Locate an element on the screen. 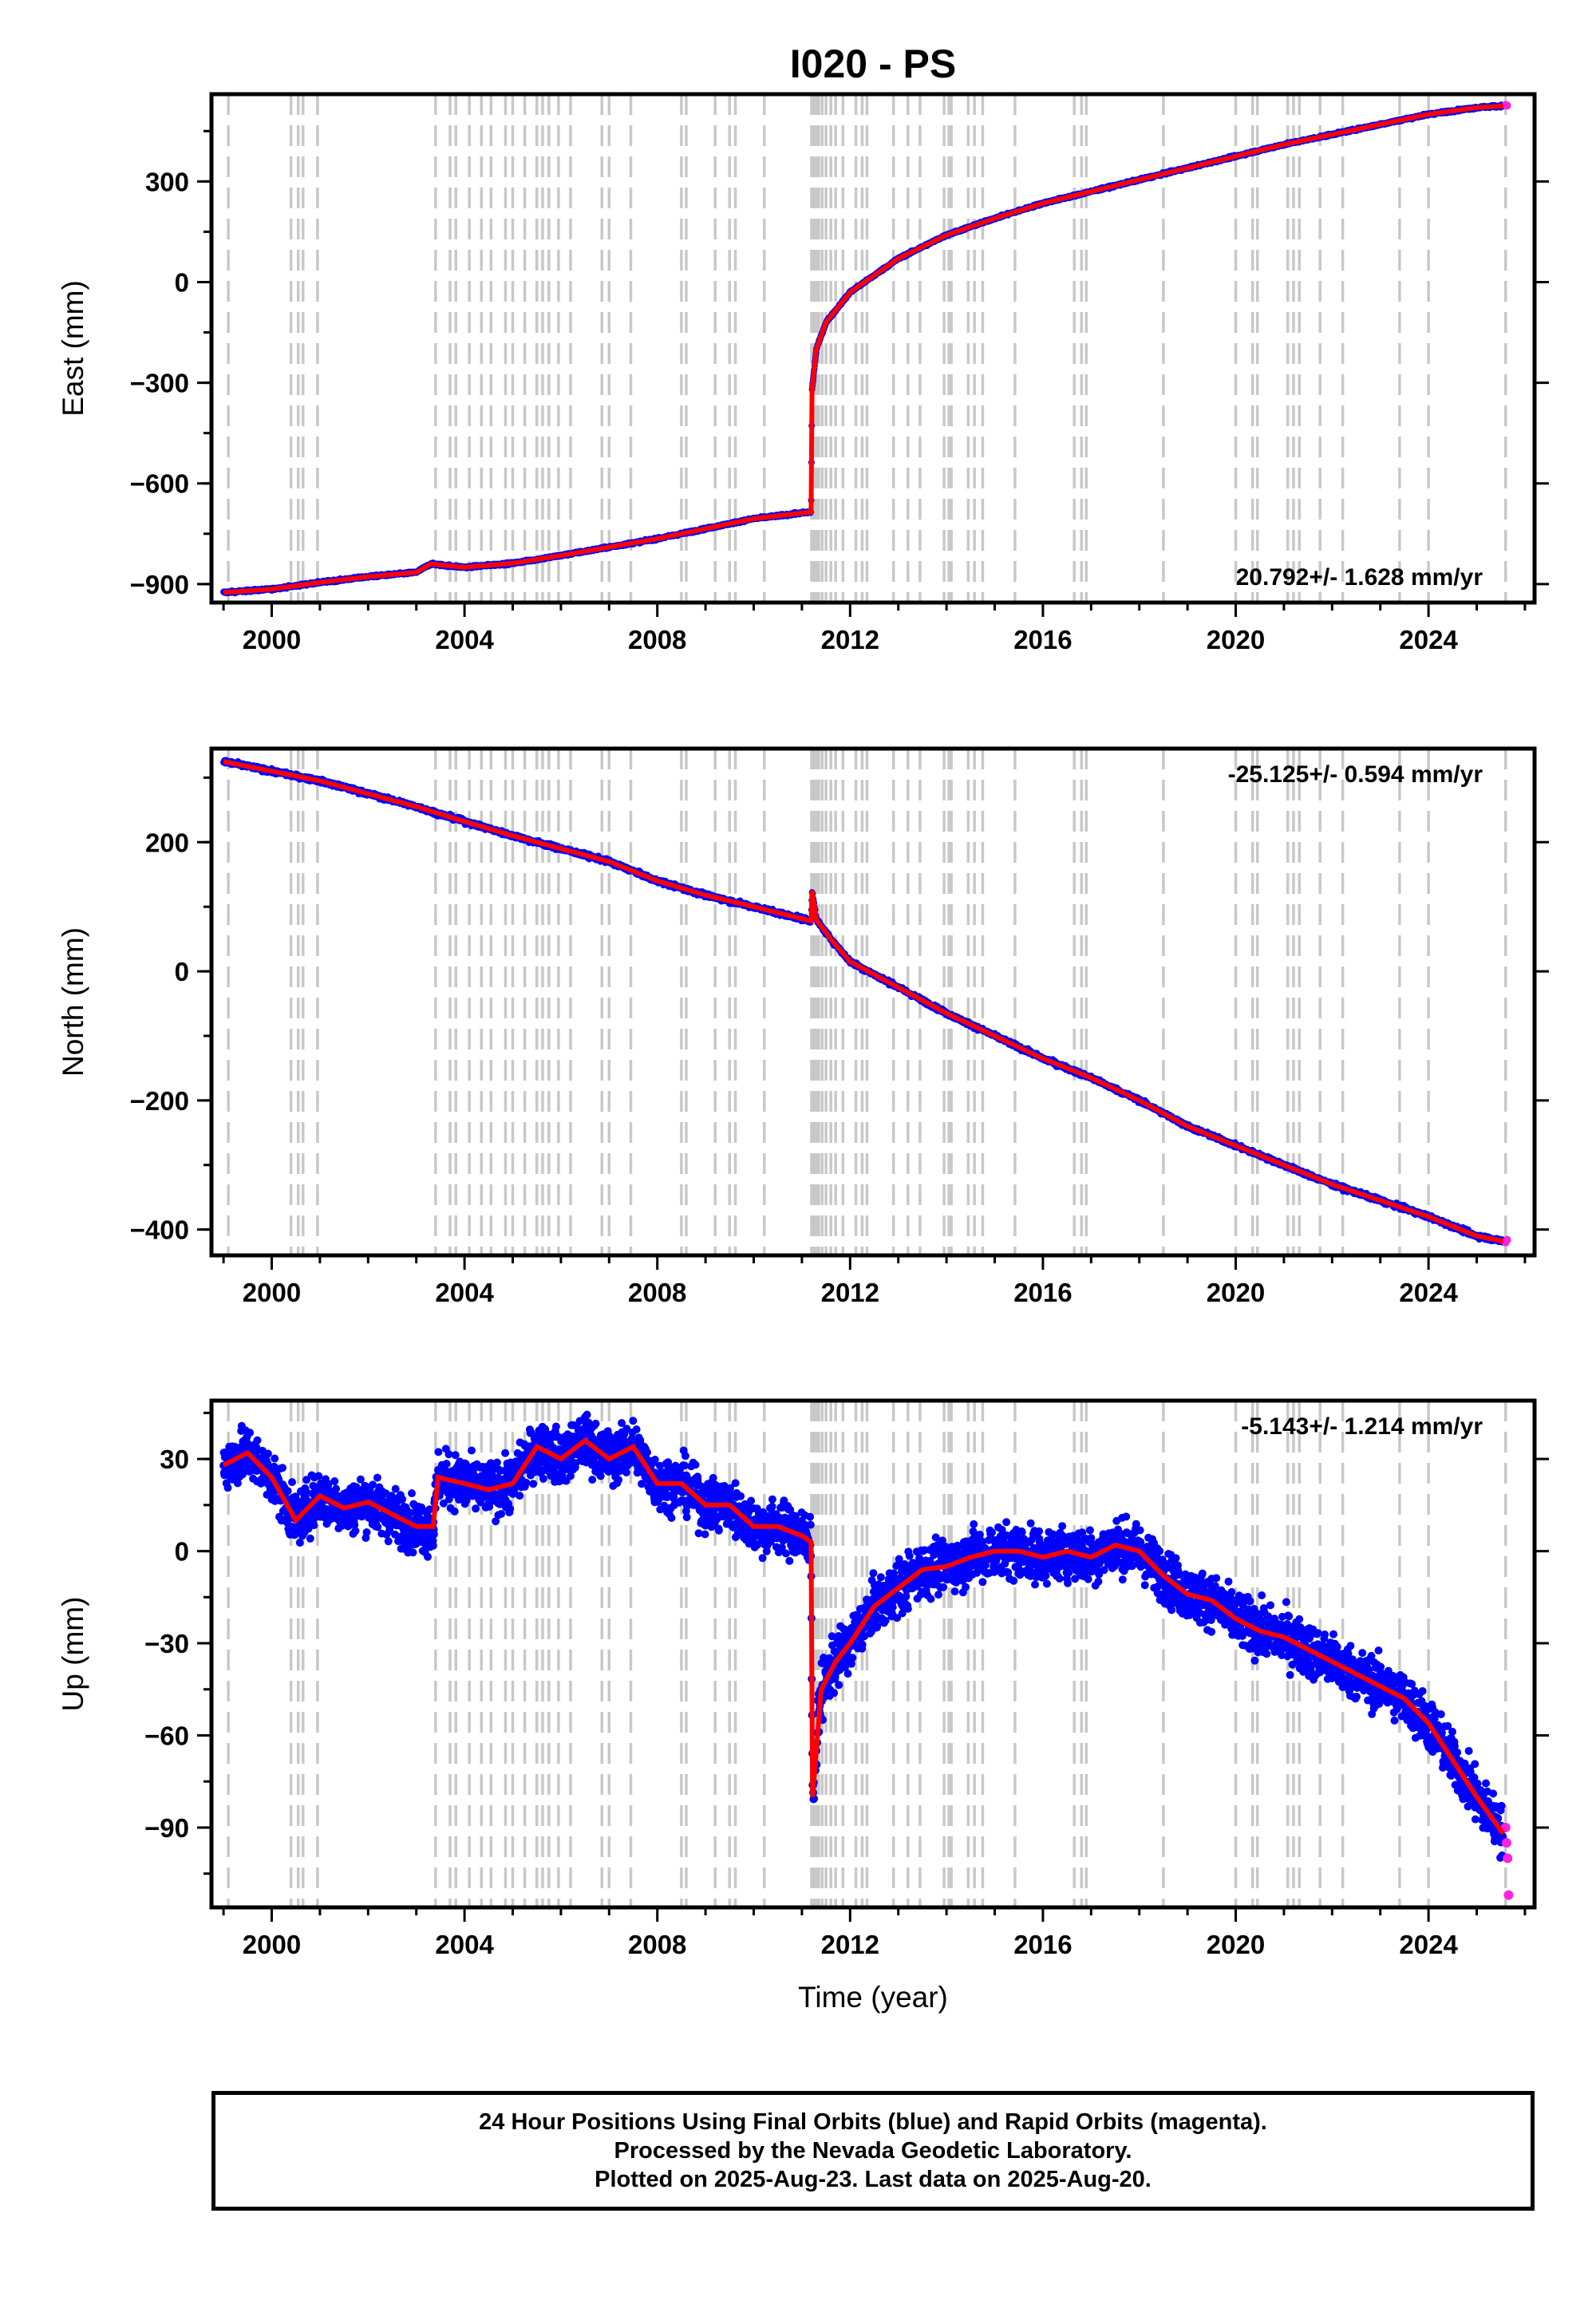  x-tick-label: 2016 is located at coordinates (1042, 639).